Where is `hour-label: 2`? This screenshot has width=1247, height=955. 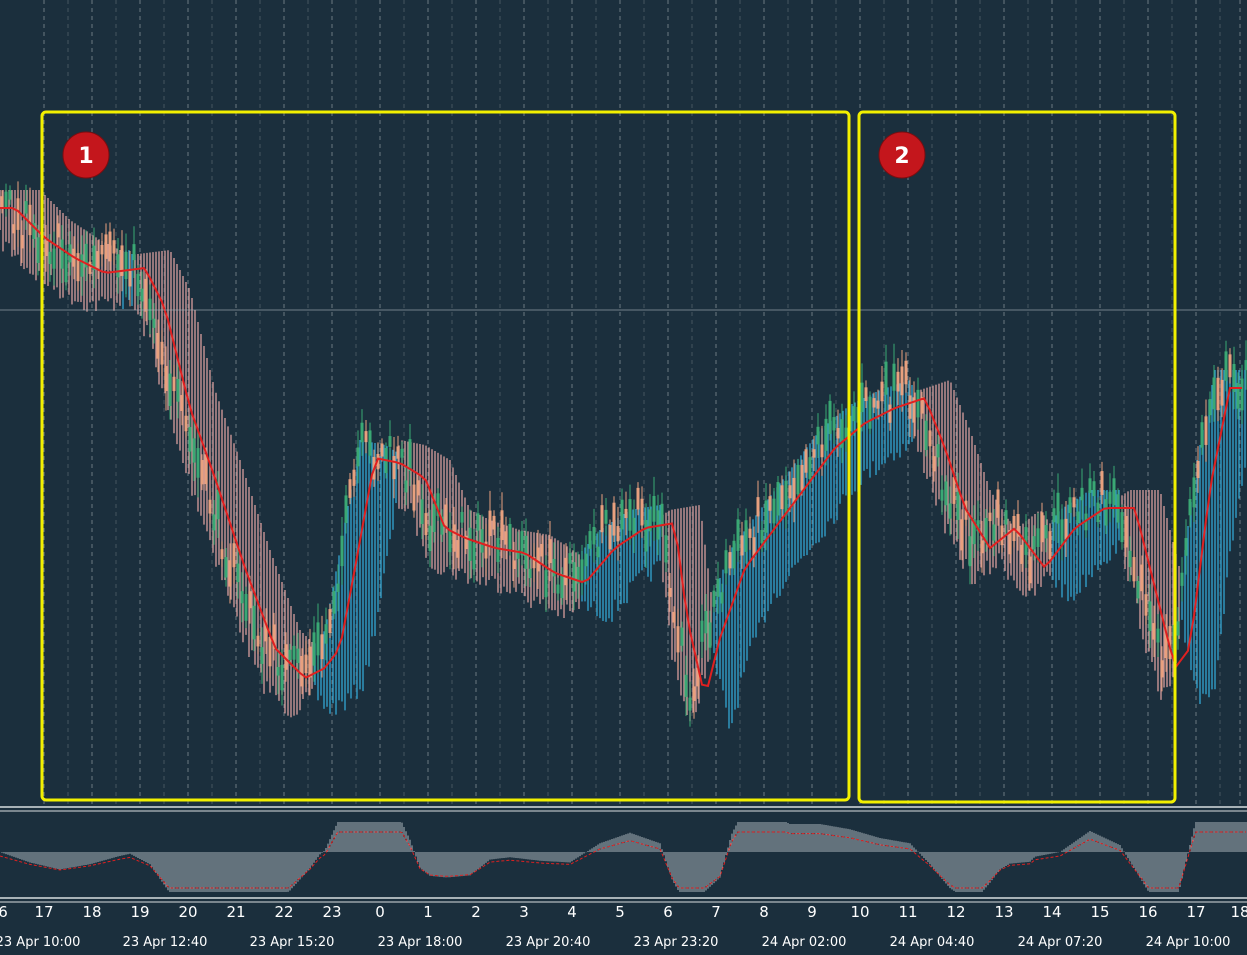
hour-label: 2 is located at coordinates (476, 912).